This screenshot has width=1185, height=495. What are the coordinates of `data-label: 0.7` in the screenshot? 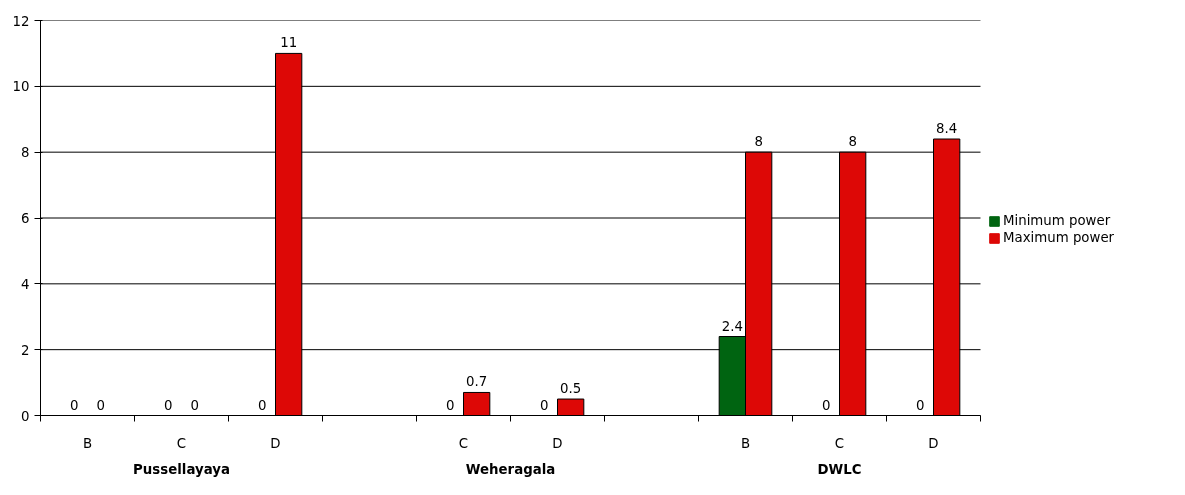 It's located at (477, 382).